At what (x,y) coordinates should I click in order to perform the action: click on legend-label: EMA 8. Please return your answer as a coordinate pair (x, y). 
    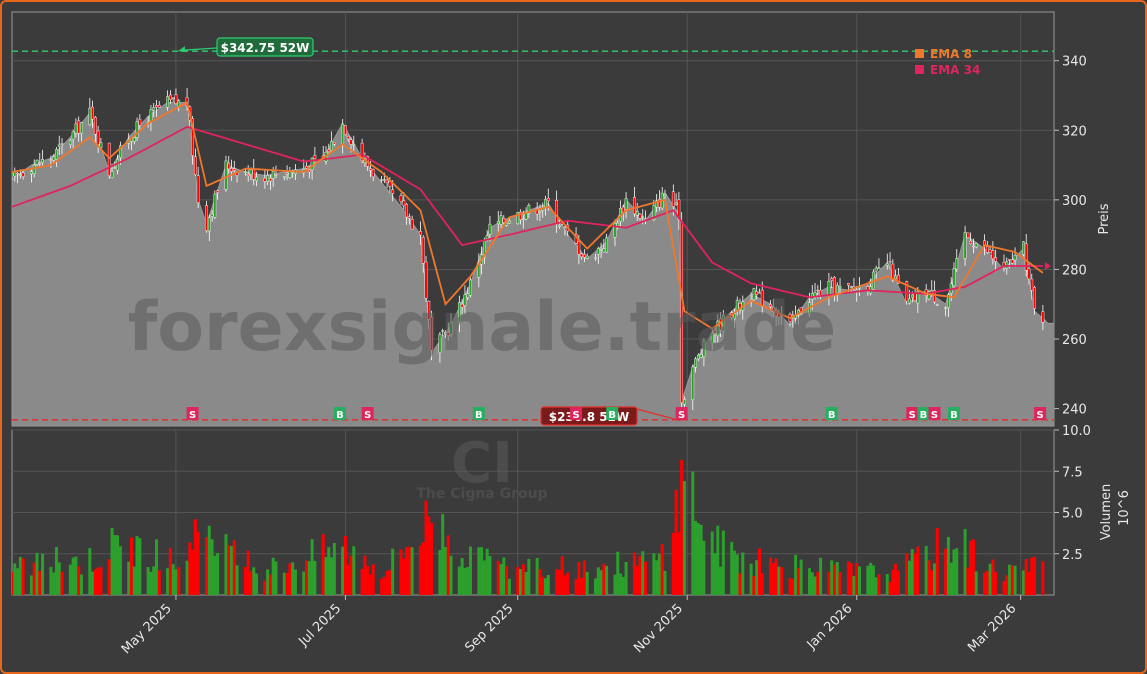
    Looking at the image, I should click on (951, 54).